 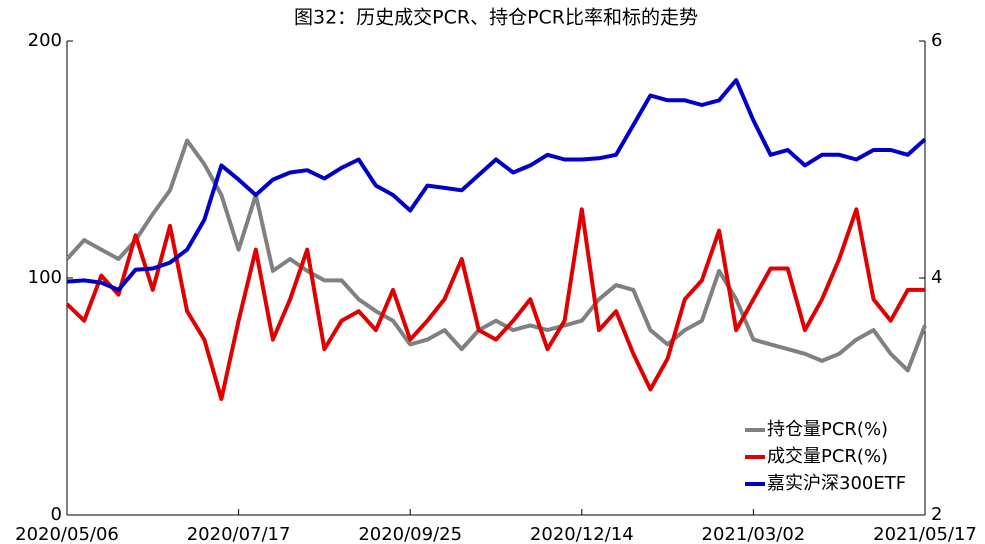 What do you see at coordinates (45, 277) in the screenshot?
I see `y-tick-label: 100` at bounding box center [45, 277].